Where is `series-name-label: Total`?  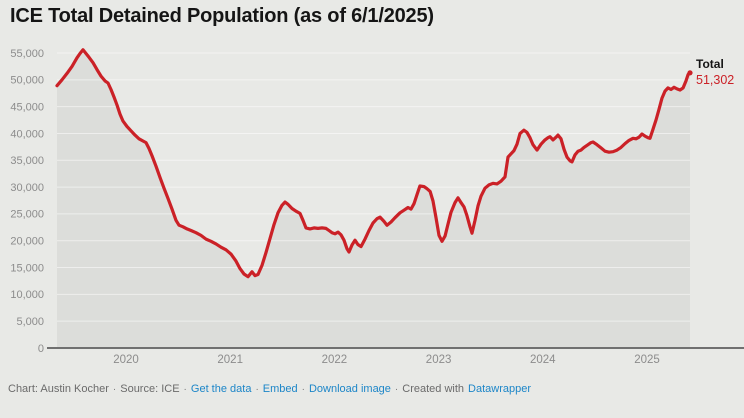 series-name-label: Total is located at coordinates (710, 64).